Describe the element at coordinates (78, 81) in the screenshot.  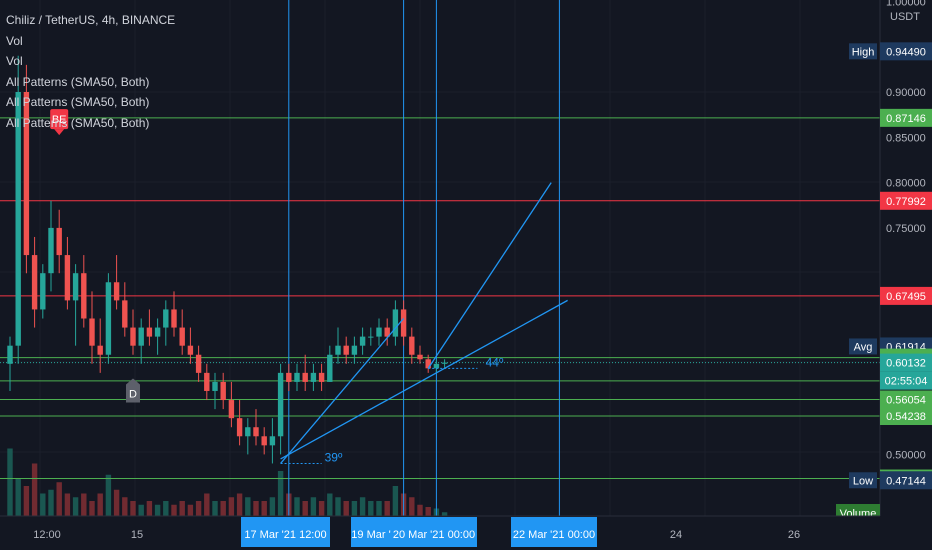
I see `legend-patterns-1: All Patterns (SMA50, Both)` at that location.